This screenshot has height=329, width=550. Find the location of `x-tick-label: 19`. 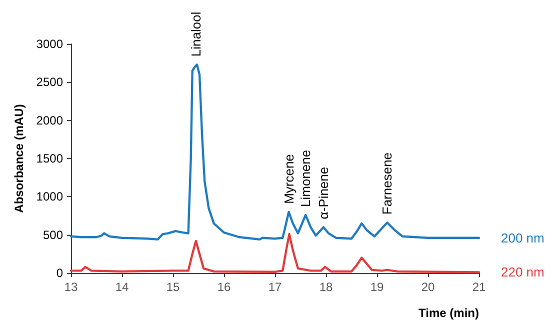

x-tick-label: 19 is located at coordinates (377, 287).